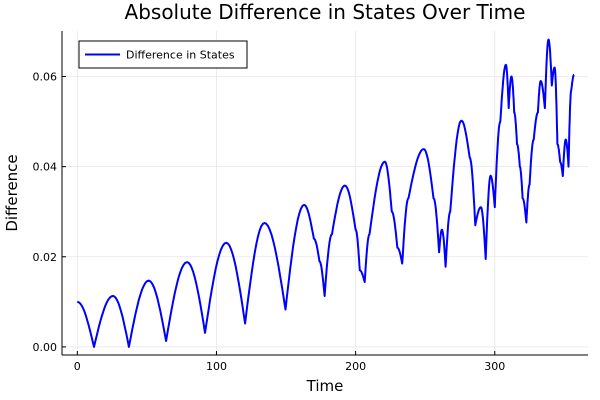  I want to click on legend-label: Difference in States, so click(180, 55).